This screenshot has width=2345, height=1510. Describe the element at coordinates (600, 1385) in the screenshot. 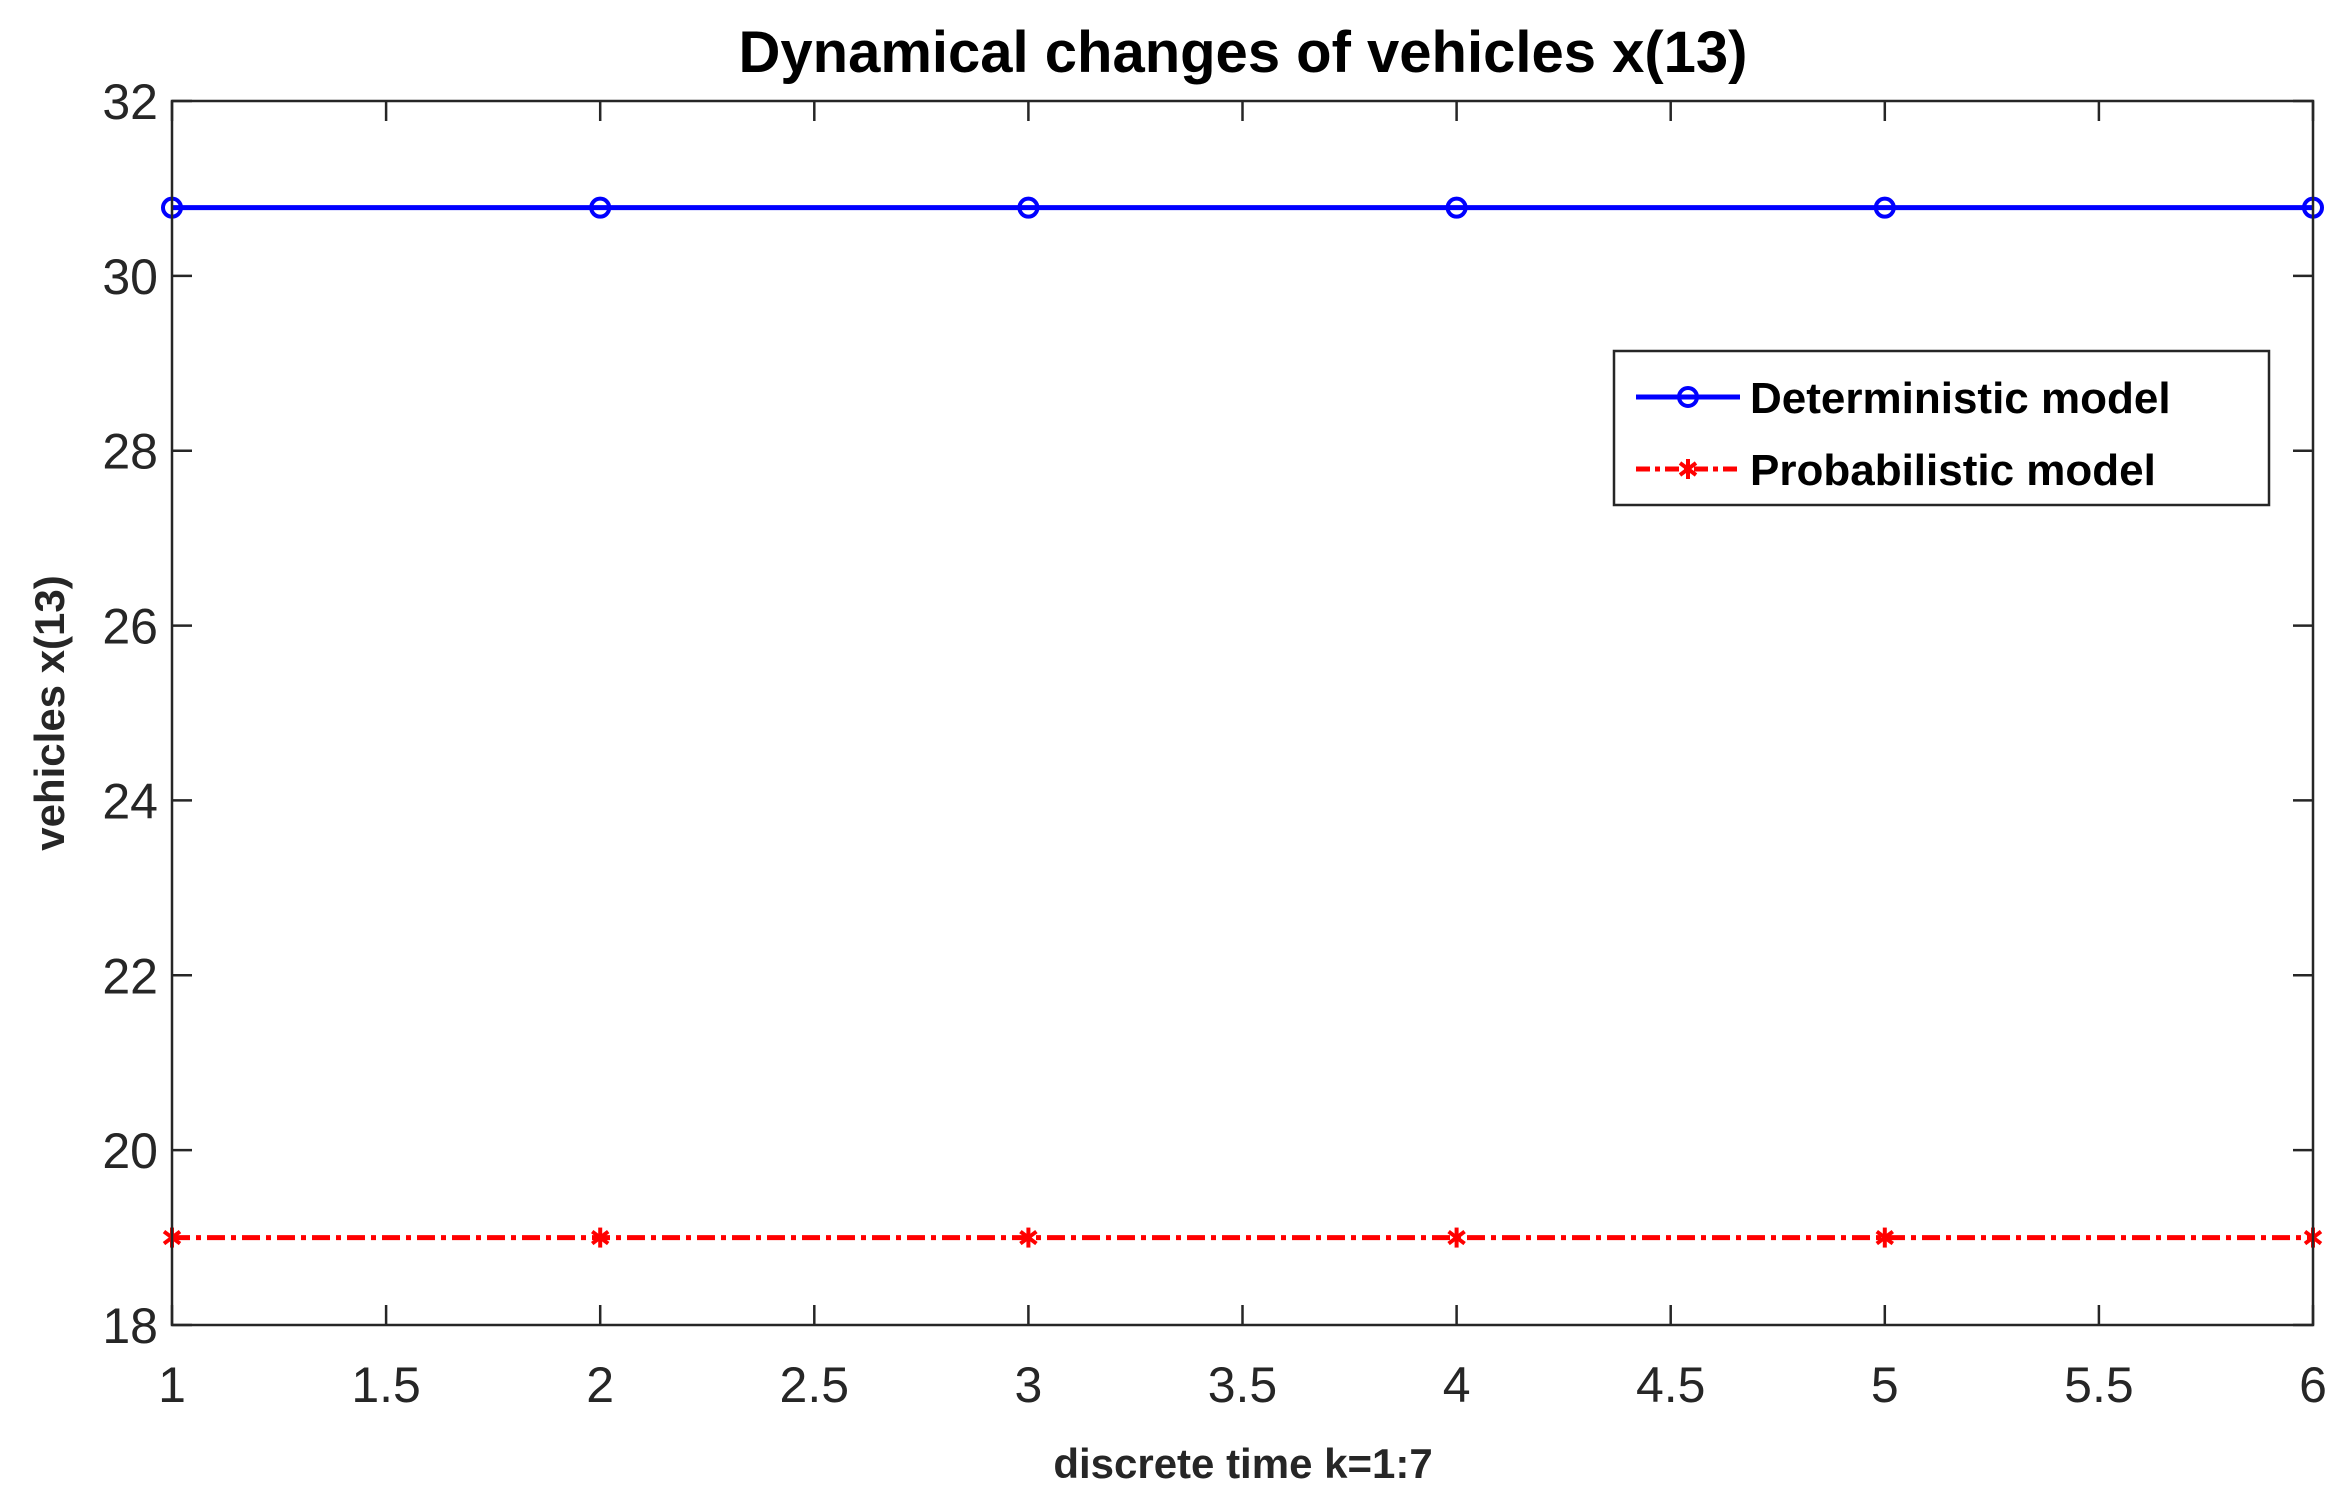

I see `x-tick-label: 2` at that location.